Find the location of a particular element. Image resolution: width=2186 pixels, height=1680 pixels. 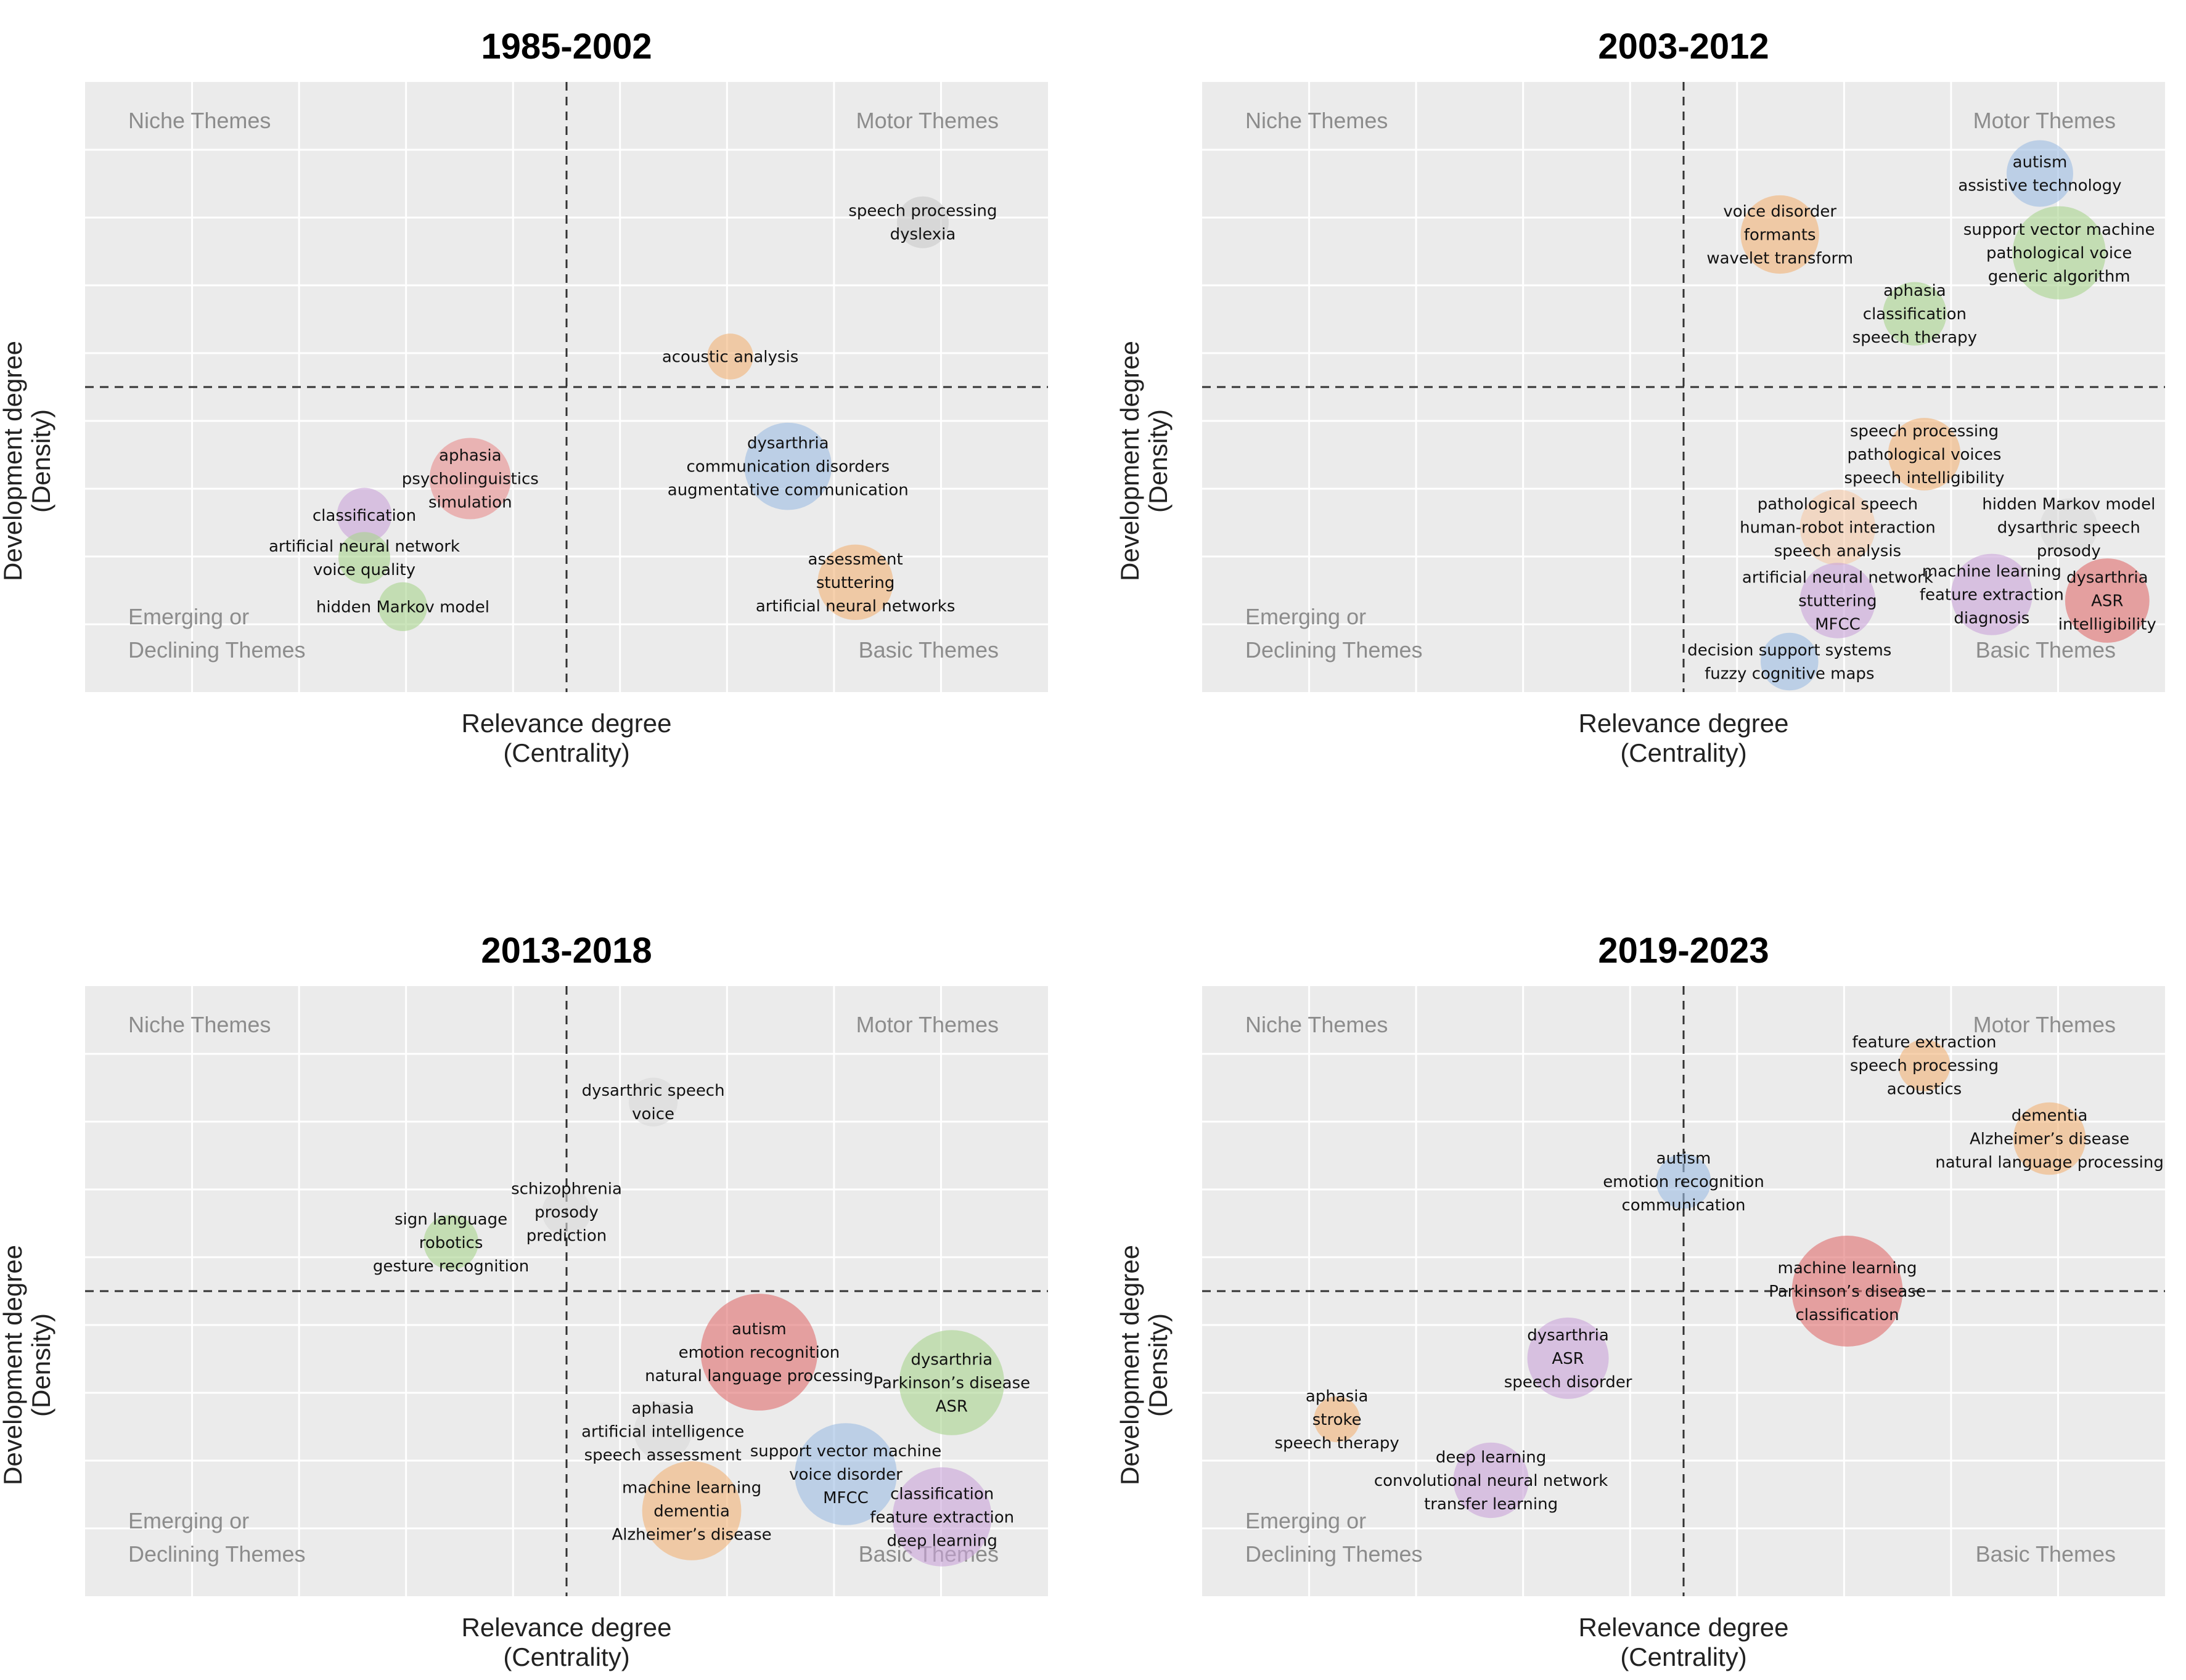

cluster-label: artificial neural networks is located at coordinates (856, 606).